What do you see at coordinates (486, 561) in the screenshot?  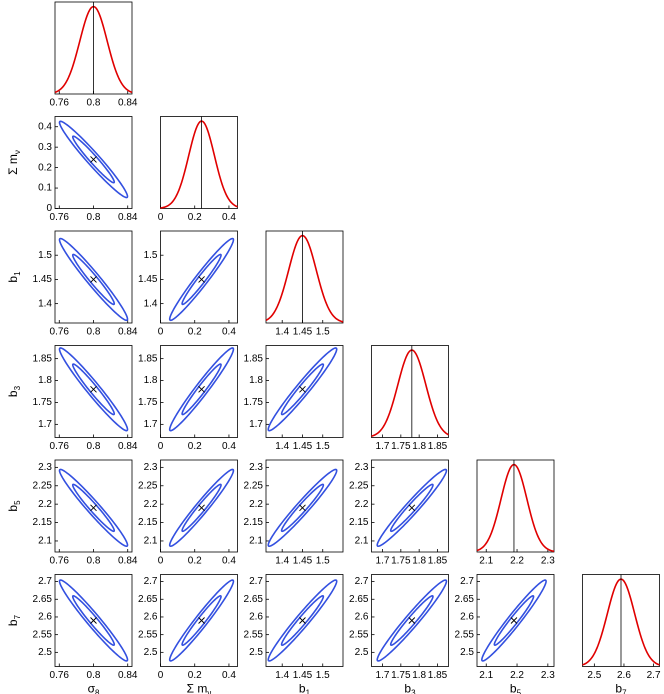 I see `x-tick-label: 2.1` at bounding box center [486, 561].